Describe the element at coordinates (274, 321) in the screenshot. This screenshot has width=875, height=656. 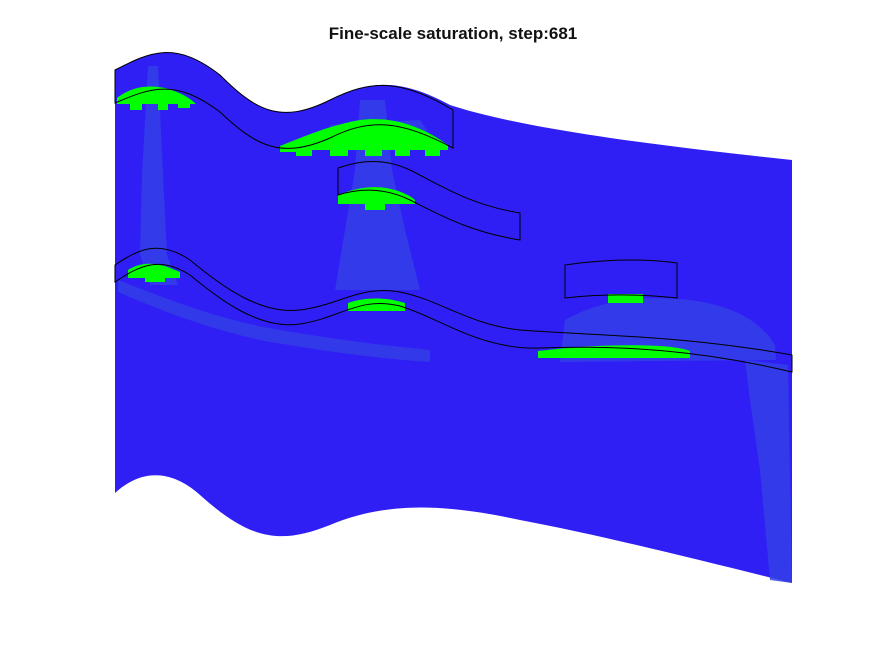
I see `plume-lower-band` at that location.